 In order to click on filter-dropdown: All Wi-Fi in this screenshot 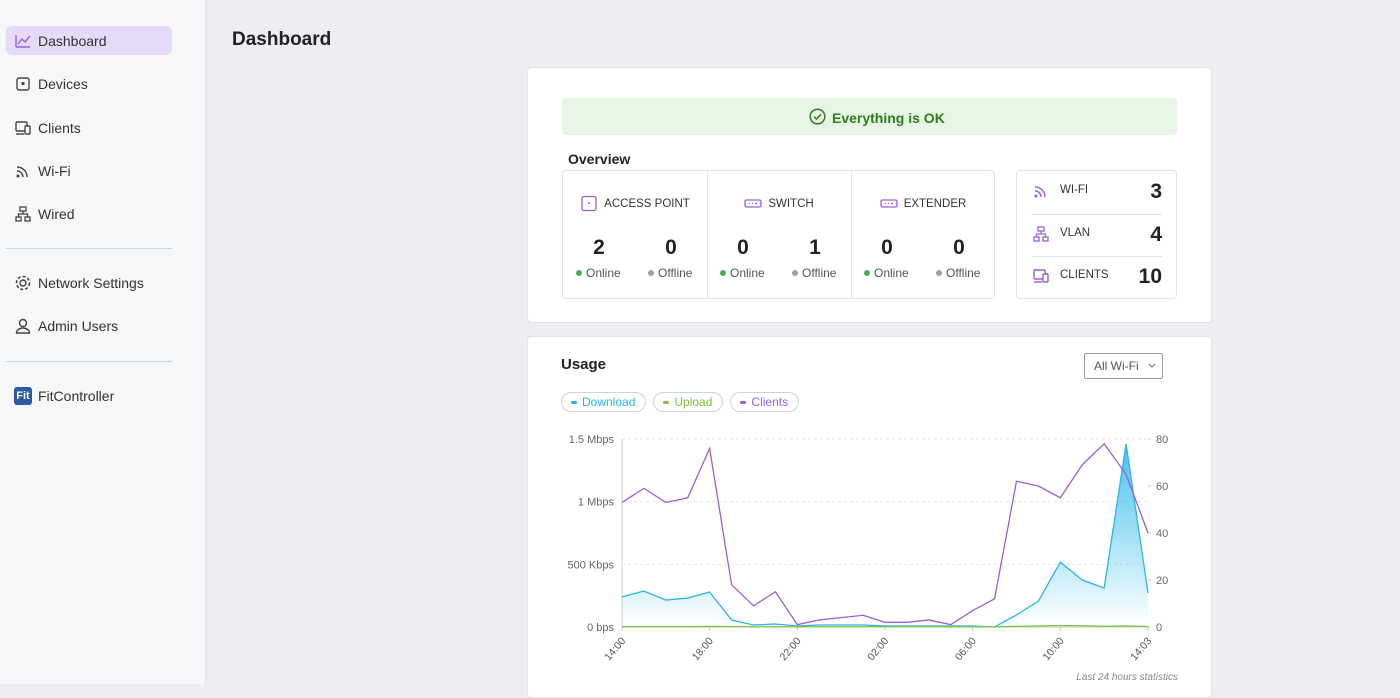, I will do `click(1123, 366)`.